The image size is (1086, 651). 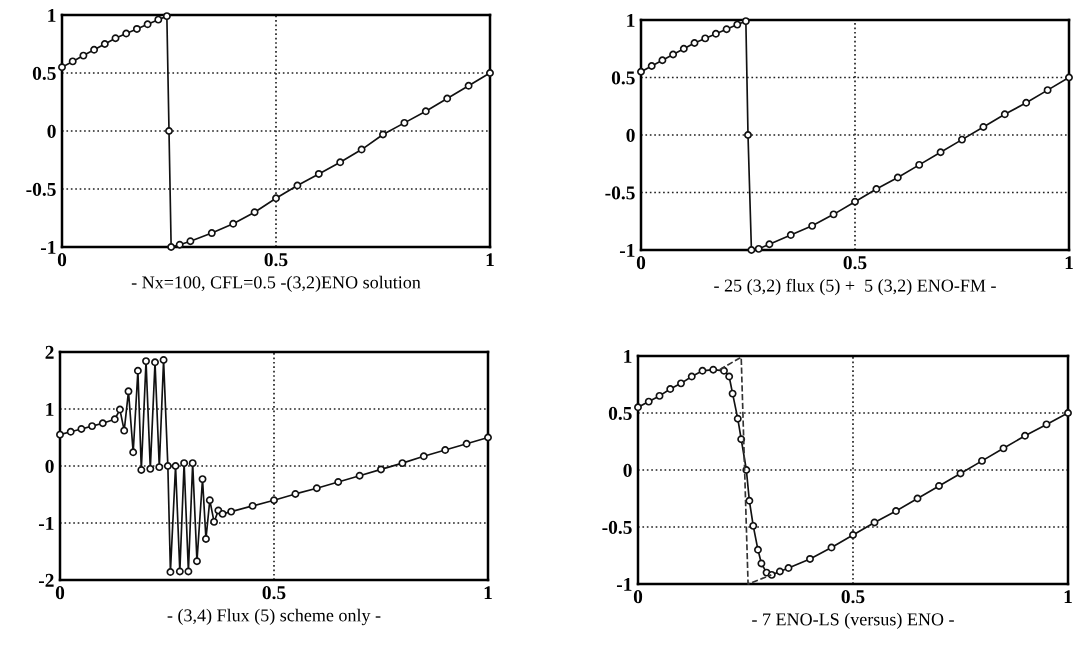 What do you see at coordinates (620, 193) in the screenshot?
I see `y-tick-label: -0.5` at bounding box center [620, 193].